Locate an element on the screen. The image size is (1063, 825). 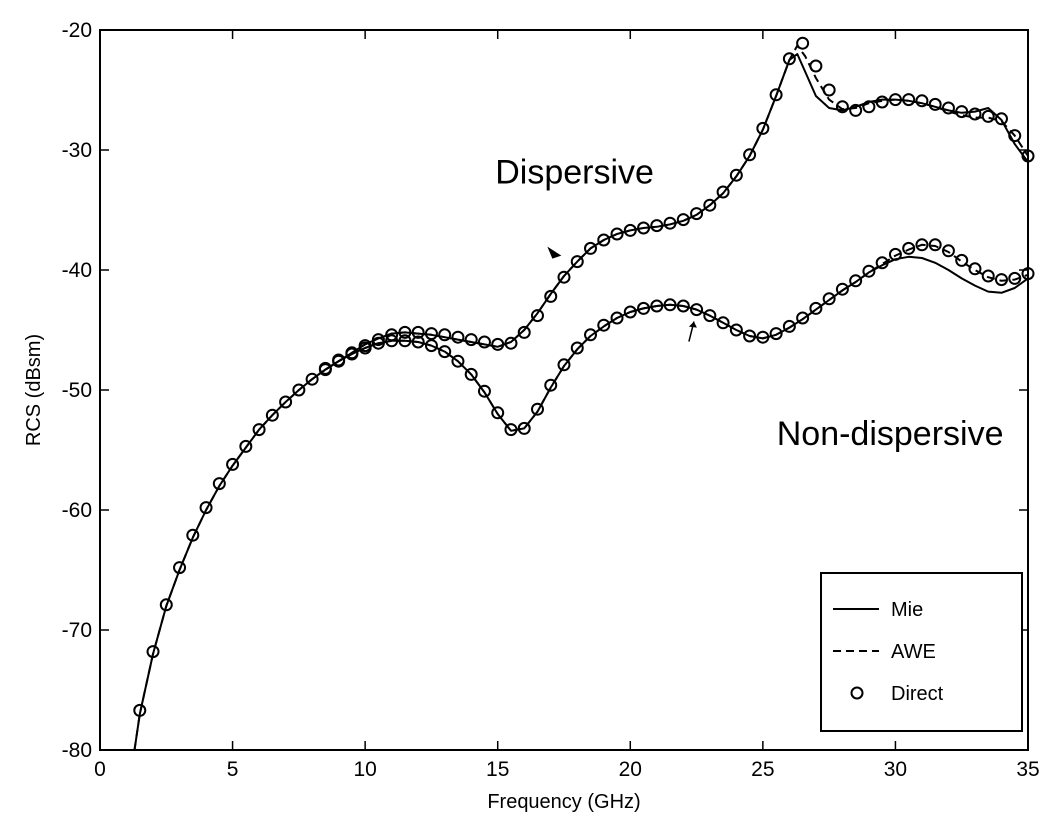
legend-marker is located at coordinates (857, 693).